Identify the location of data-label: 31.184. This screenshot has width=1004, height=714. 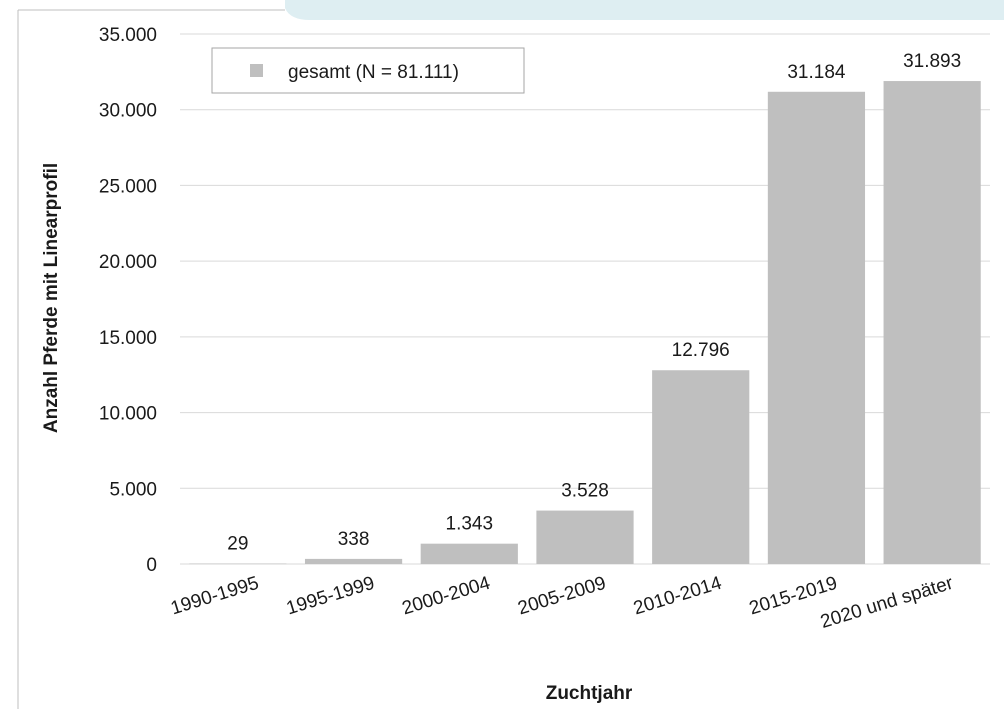
(816, 72).